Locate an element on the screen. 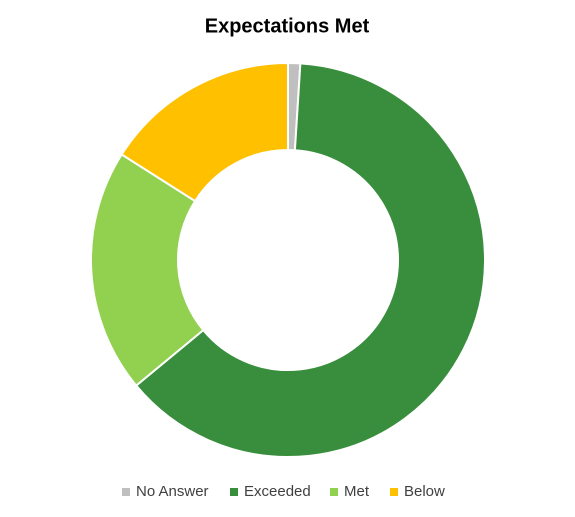 This screenshot has width=575, height=517. chart-title: Expectations Met is located at coordinates (287, 26).